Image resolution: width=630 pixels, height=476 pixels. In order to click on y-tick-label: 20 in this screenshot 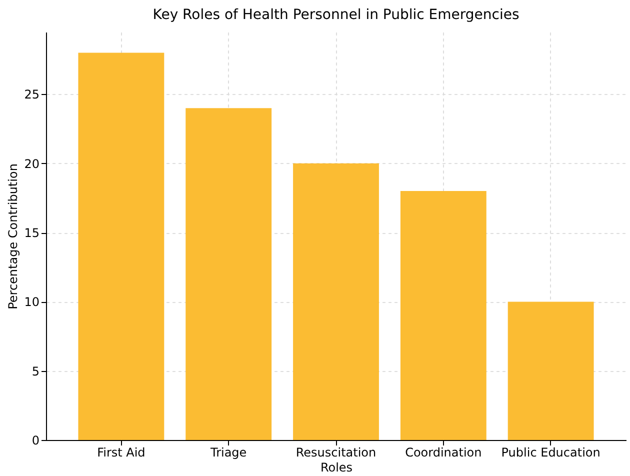, I will do `click(32, 163)`.